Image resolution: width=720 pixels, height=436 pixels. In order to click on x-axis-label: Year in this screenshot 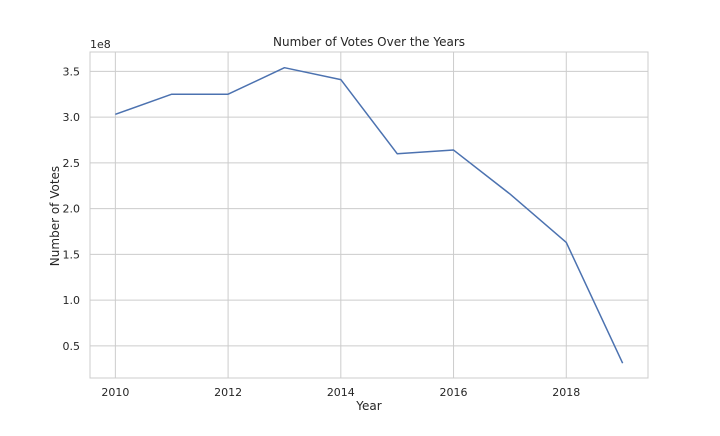, I will do `click(368, 406)`.